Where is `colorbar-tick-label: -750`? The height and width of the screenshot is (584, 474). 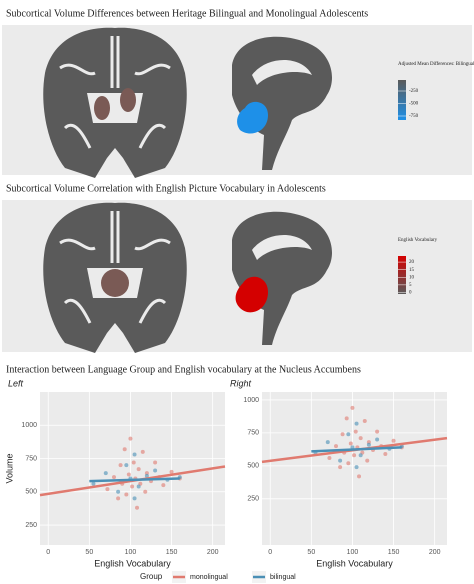 colorbar-tick-label: -750 is located at coordinates (414, 116).